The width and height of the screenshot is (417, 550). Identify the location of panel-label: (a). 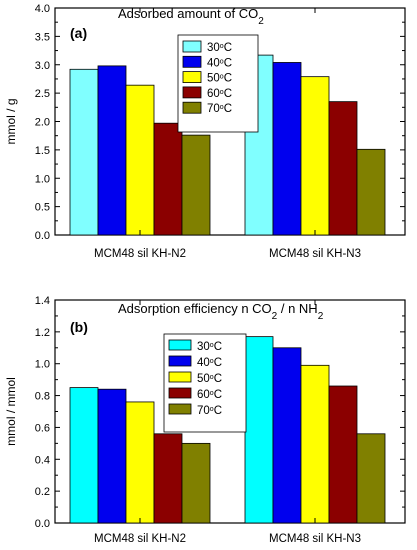
(78, 33).